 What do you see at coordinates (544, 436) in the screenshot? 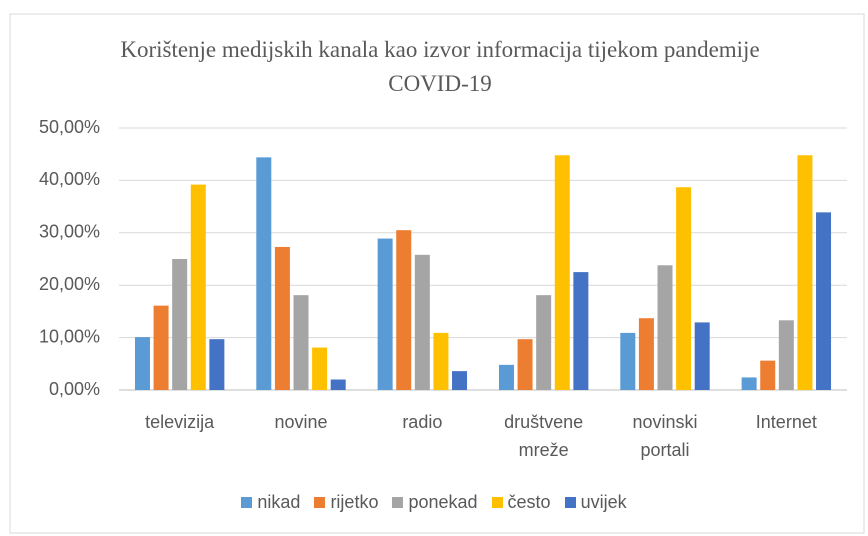
I see `x-tick-label: društvene mreže` at bounding box center [544, 436].